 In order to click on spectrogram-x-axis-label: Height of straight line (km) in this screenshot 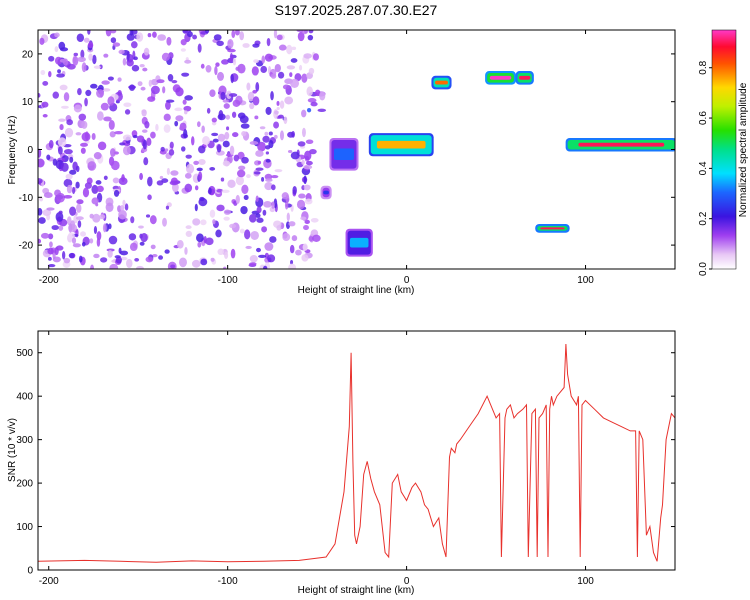, I will do `click(356, 290)`.